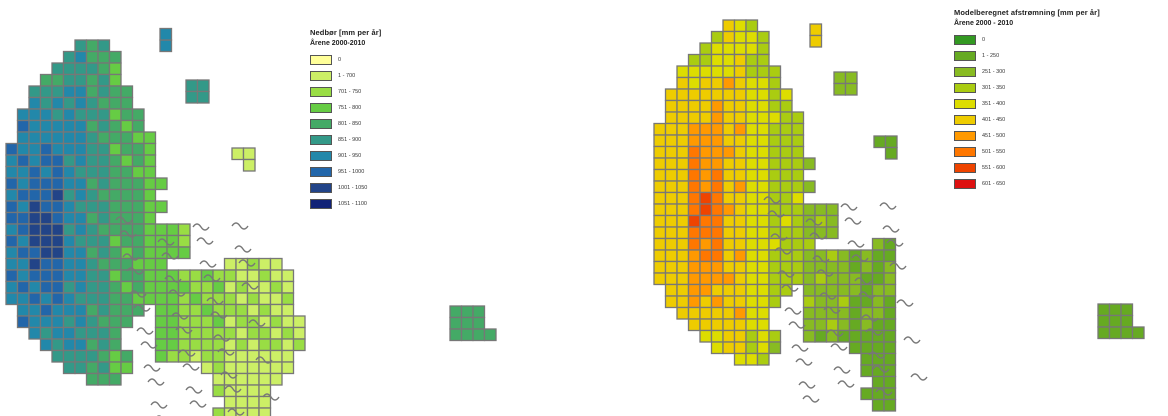  What do you see at coordinates (1027, 56) in the screenshot?
I see `legend-item: 1 - 250` at bounding box center [1027, 56].